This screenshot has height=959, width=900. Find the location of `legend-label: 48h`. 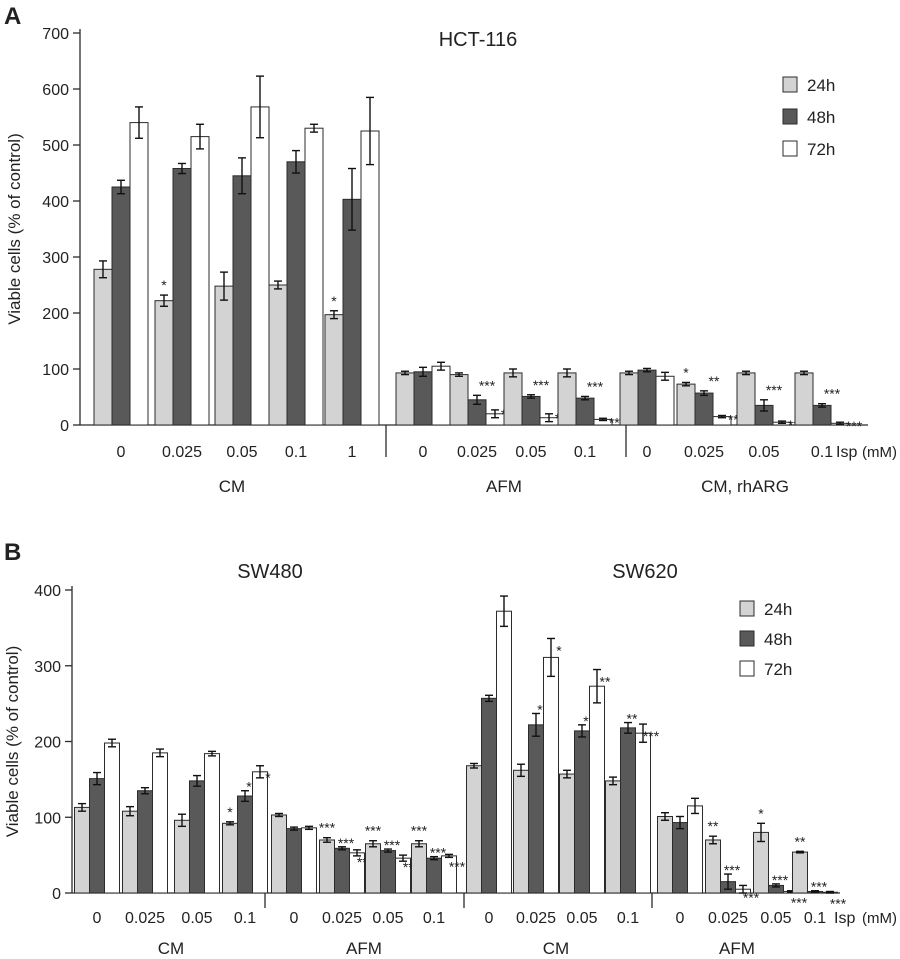

legend-label: 48h is located at coordinates (778, 639).